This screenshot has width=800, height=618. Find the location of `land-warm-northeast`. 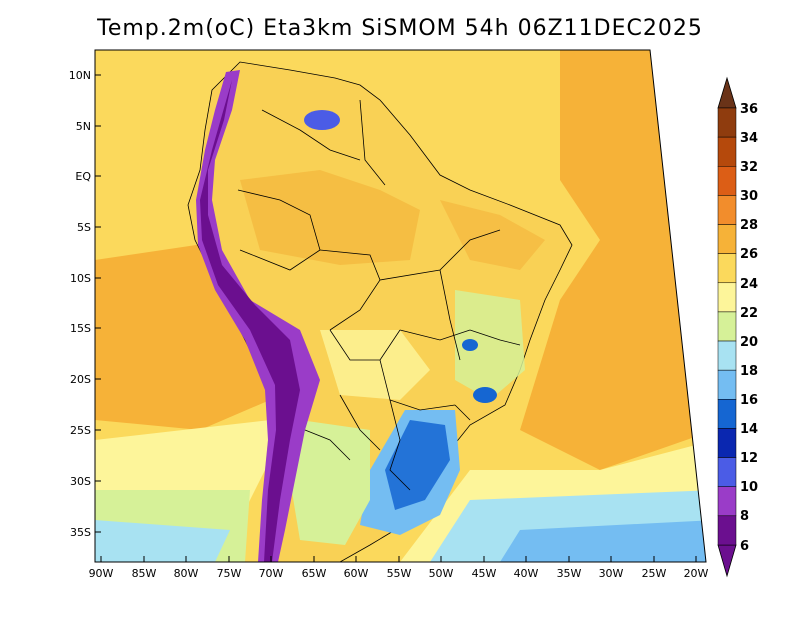

land-warm-northeast is located at coordinates (492, 235).